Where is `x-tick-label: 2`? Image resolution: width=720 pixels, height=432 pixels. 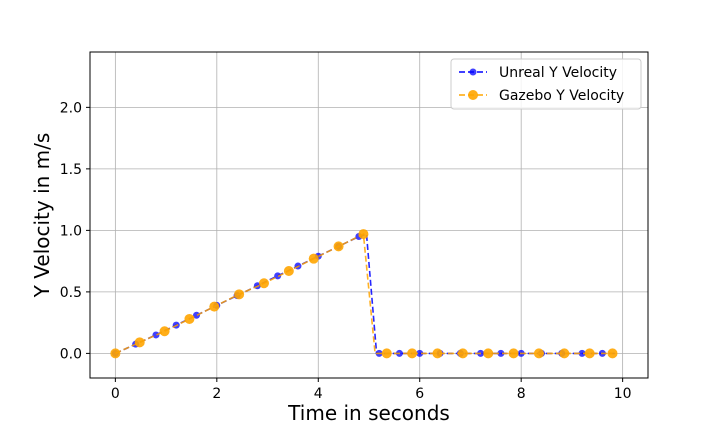
x-tick-label: 2 is located at coordinates (216, 394).